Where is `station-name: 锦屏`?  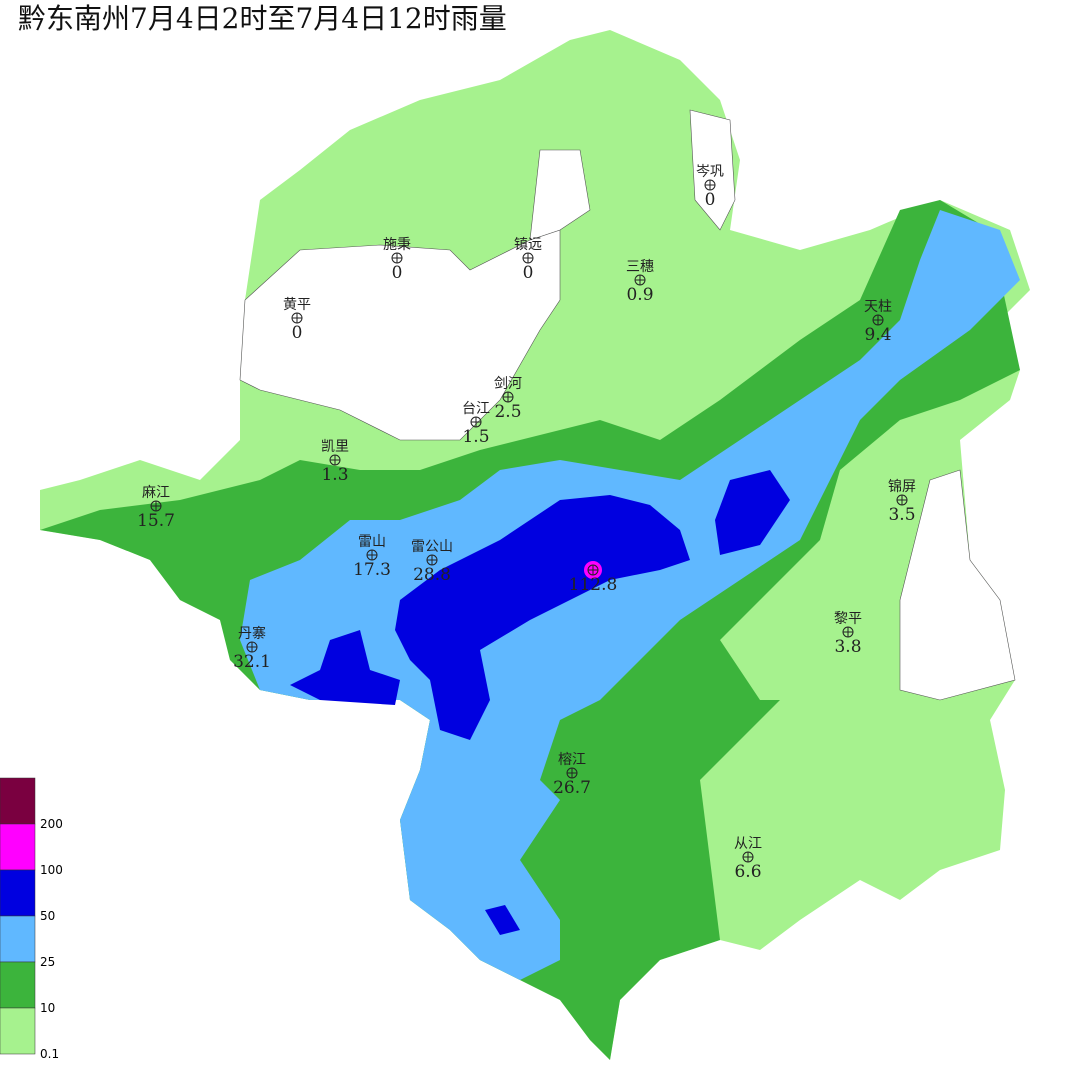 station-name: 锦屏 is located at coordinates (902, 486).